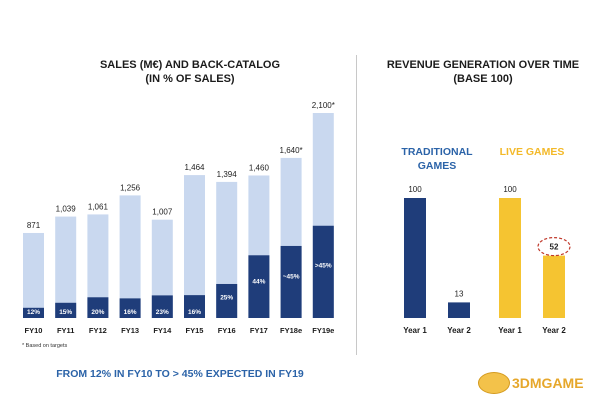 Image resolution: width=598 pixels, height=400 pixels. What do you see at coordinates (97, 312) in the screenshot?
I see `back-catalog-pct-label: 20%` at bounding box center [97, 312].